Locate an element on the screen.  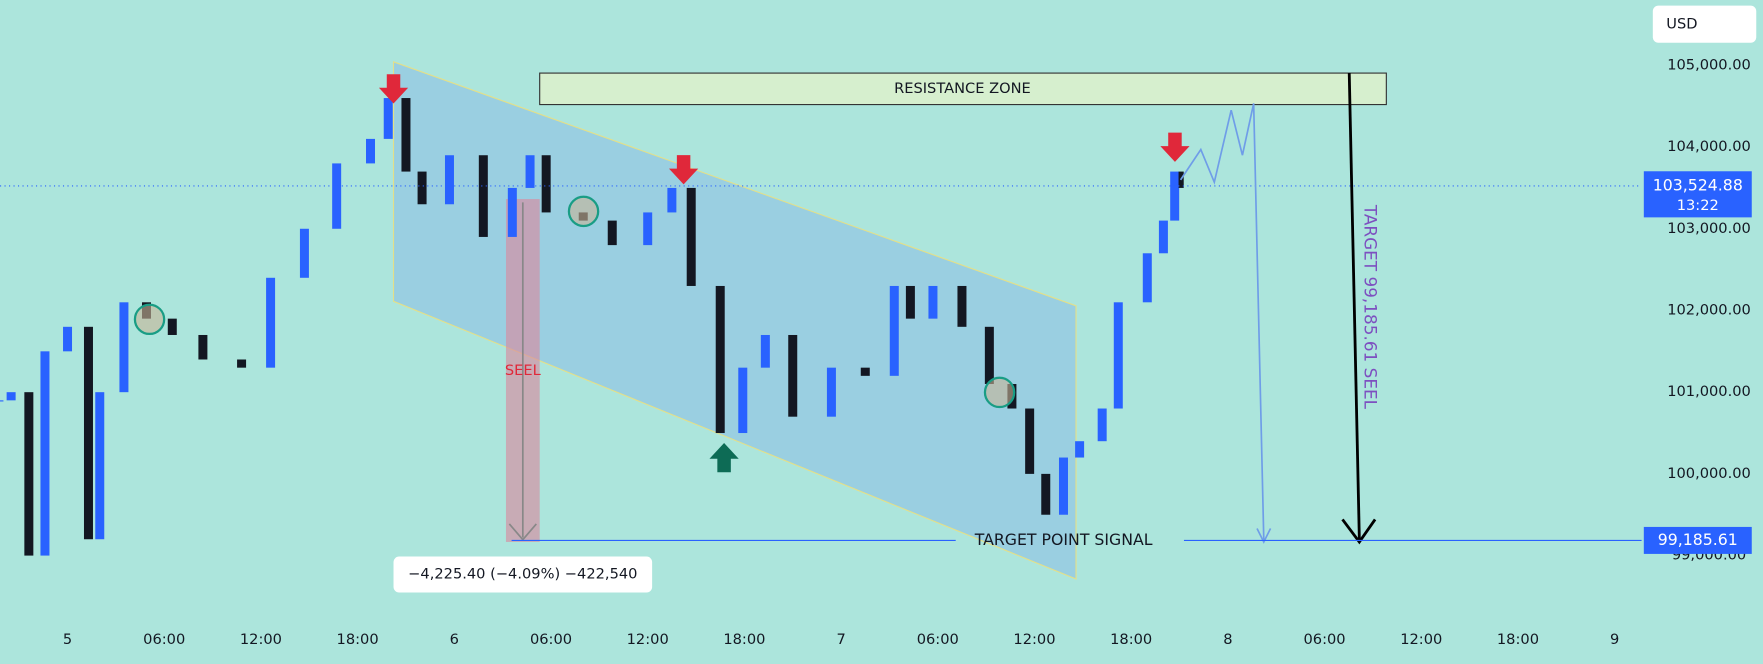
current-price-box is located at coordinates (1697, 194).